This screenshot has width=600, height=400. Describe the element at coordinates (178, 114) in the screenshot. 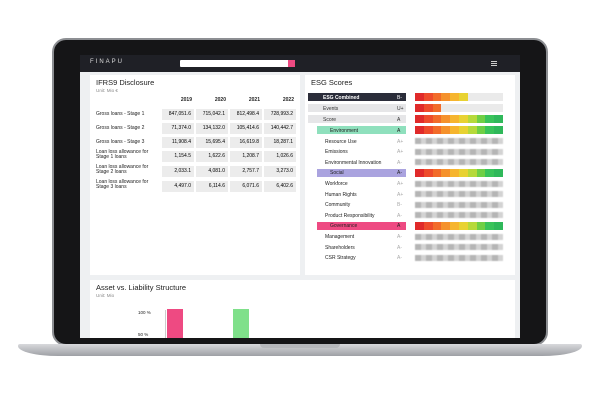

I see `table-cell: 847,051.6` at that location.